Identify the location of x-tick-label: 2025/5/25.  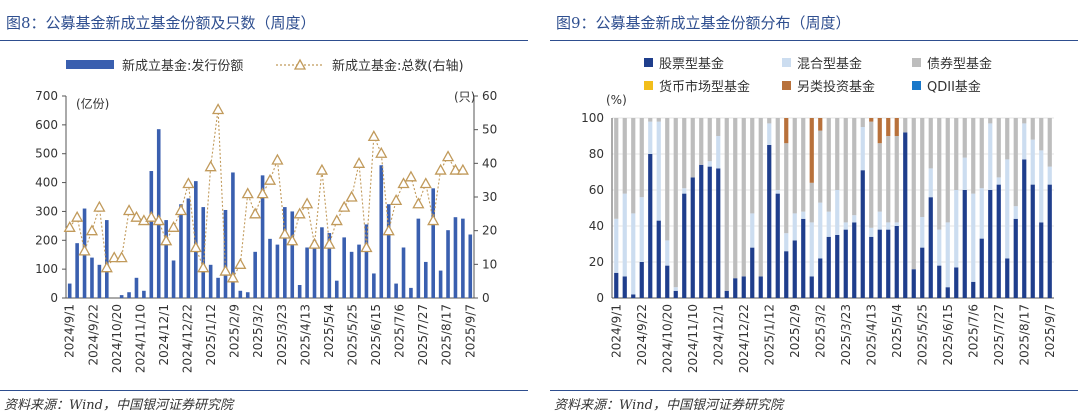
(922, 335).